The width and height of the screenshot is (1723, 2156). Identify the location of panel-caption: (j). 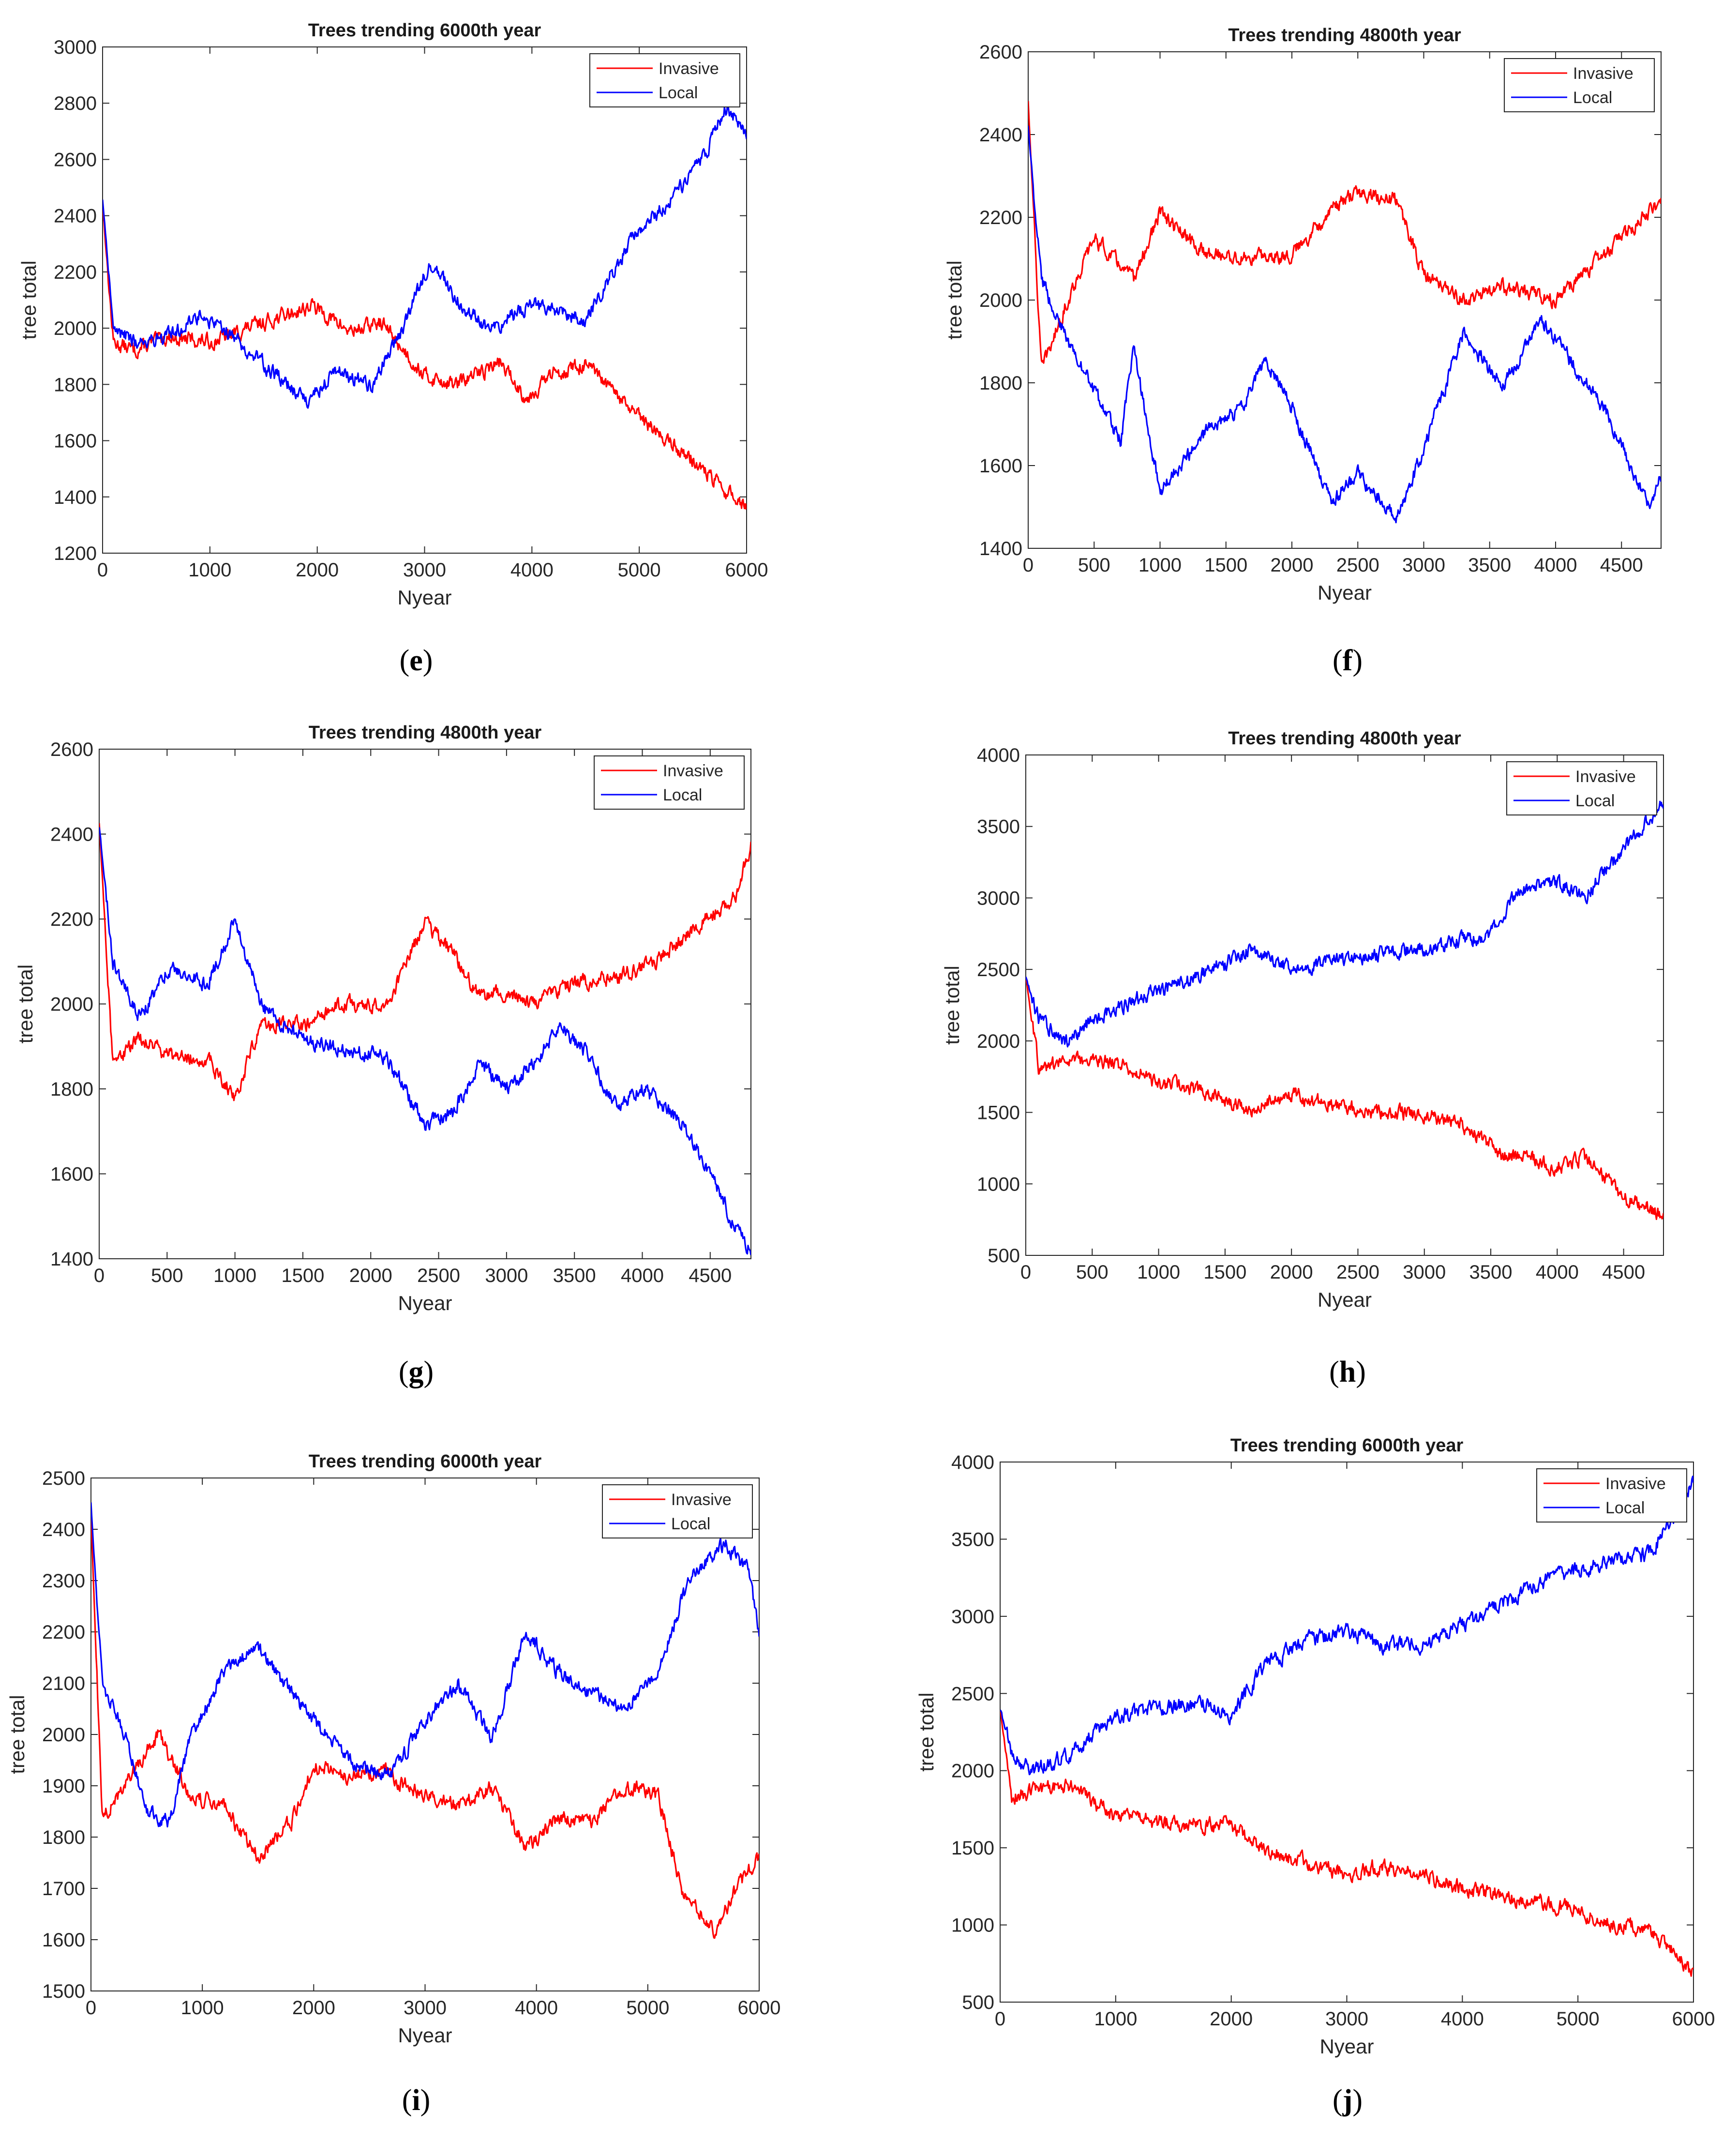
(1348, 2100).